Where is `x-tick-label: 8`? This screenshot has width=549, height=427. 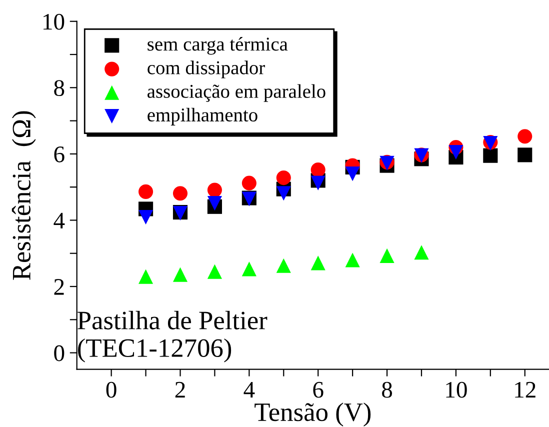 x-tick-label: 8 is located at coordinates (387, 390).